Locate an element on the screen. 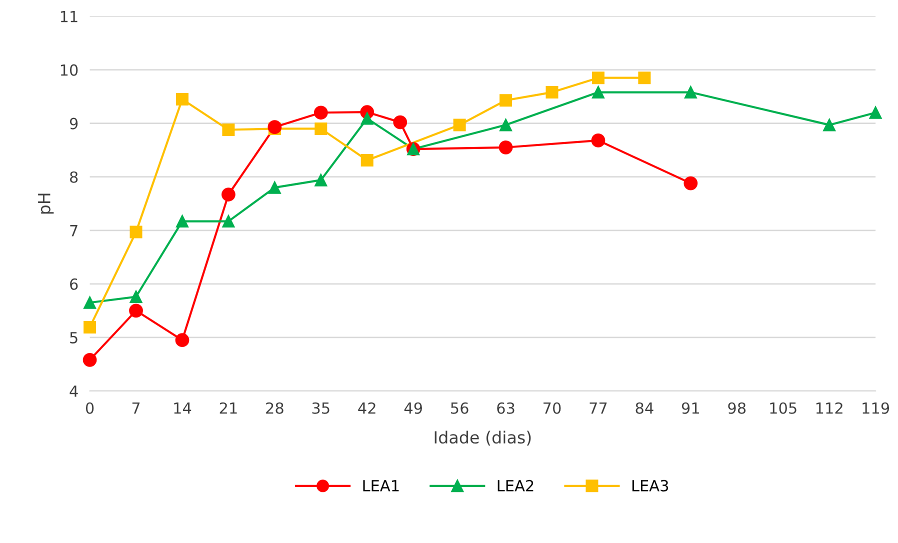 This screenshot has width=898, height=543. legend-label: LEA3 is located at coordinates (650, 486).